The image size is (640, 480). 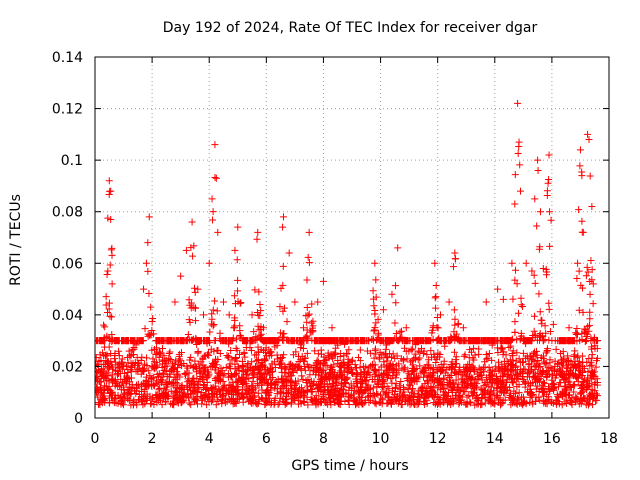 What do you see at coordinates (67, 110) in the screenshot?
I see `y-tick-label: 0.12` at bounding box center [67, 110].